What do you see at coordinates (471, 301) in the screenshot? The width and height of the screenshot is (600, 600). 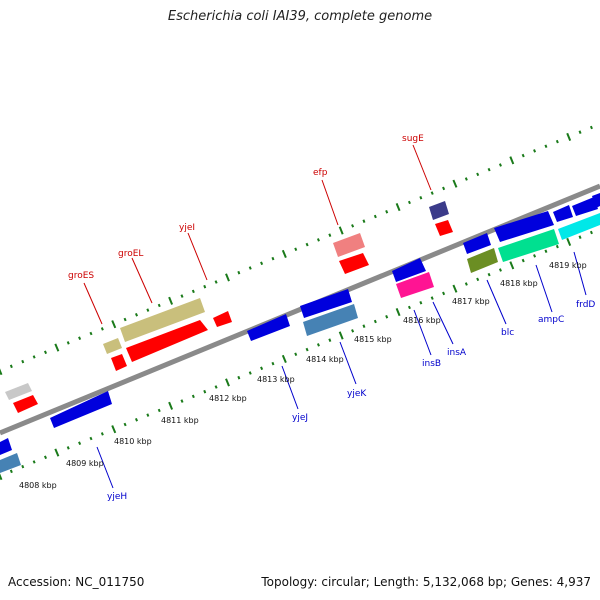 I see `scale-label: 4817 kbp` at bounding box center [471, 301].